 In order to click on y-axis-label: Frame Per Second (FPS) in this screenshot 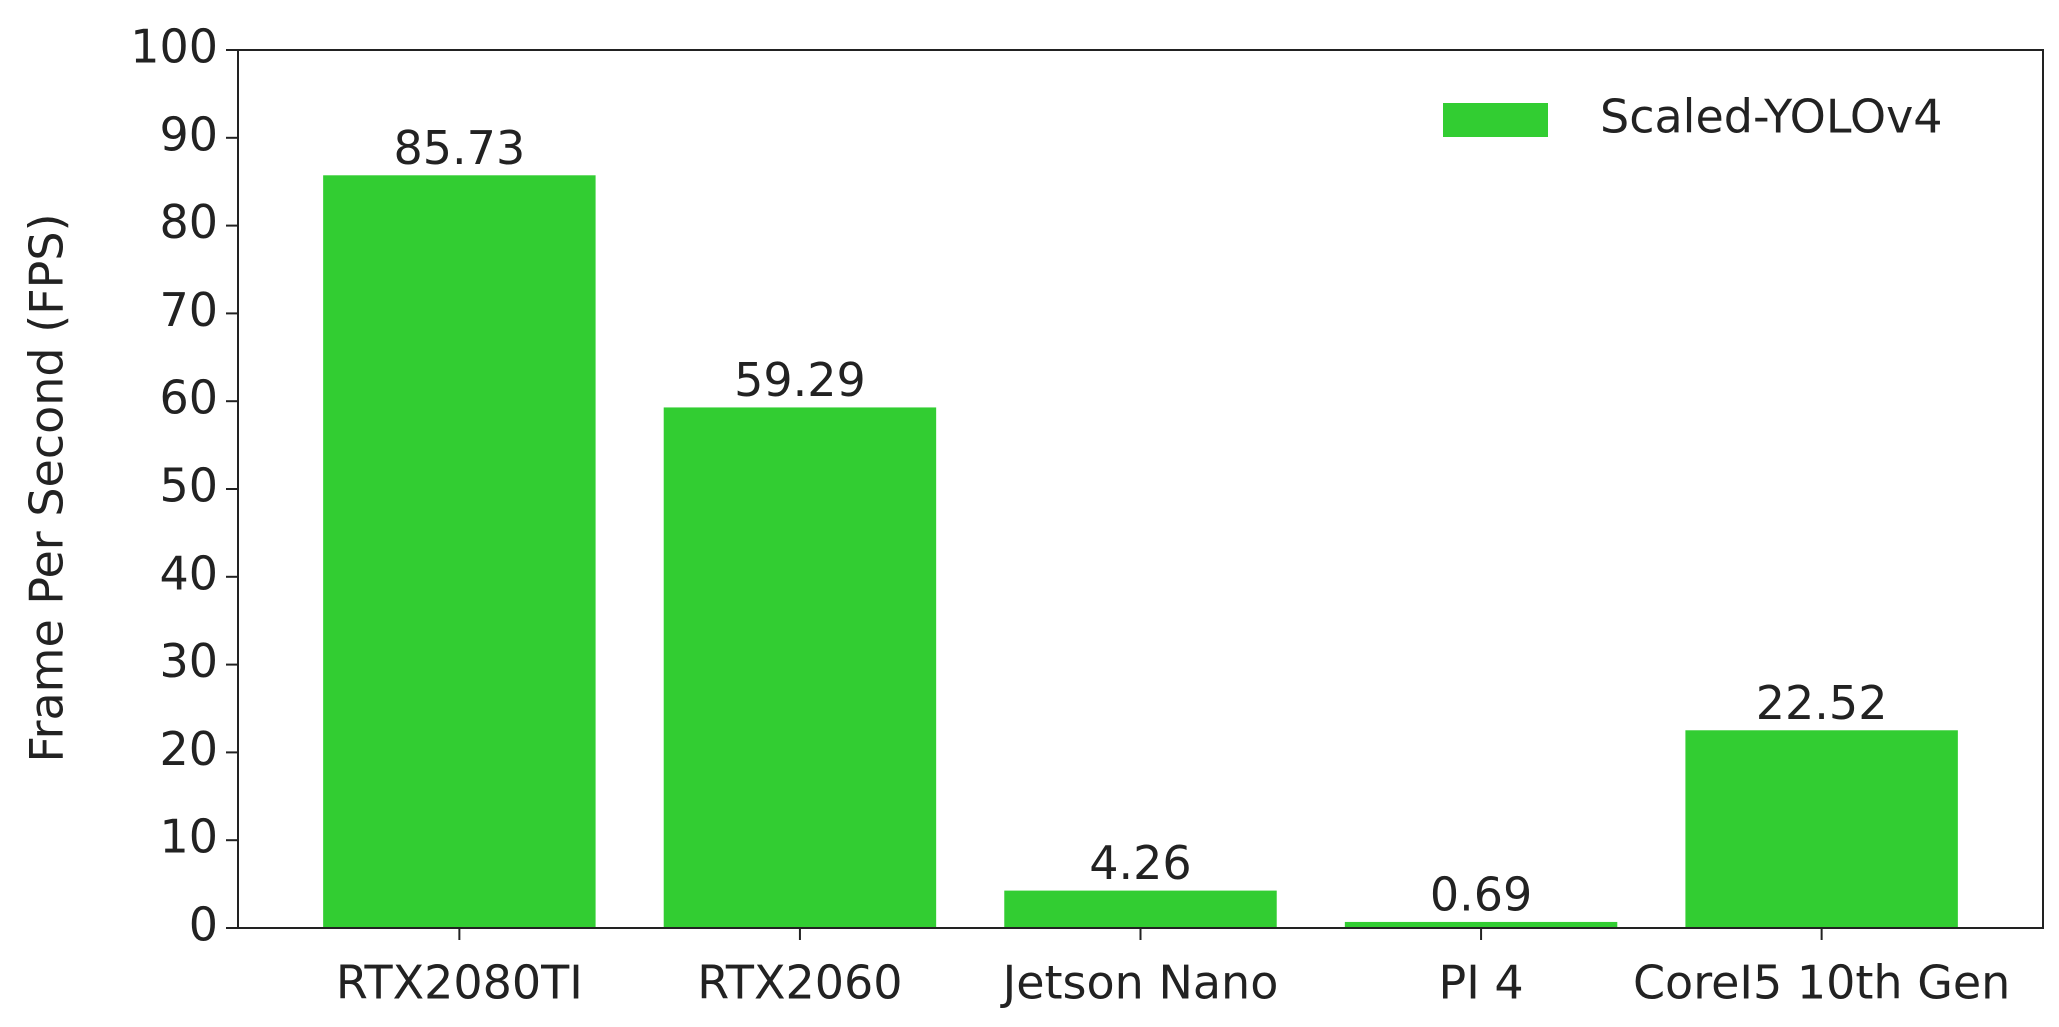, I will do `click(47, 487)`.